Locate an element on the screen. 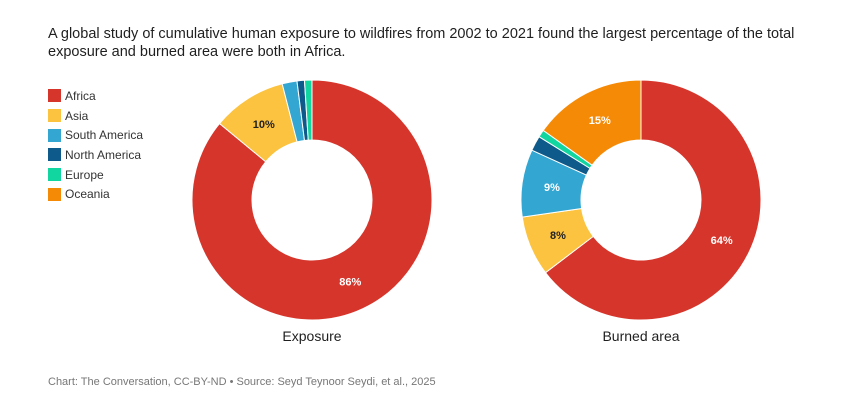  slice-burned-area-oceania is located at coordinates (592, 122).